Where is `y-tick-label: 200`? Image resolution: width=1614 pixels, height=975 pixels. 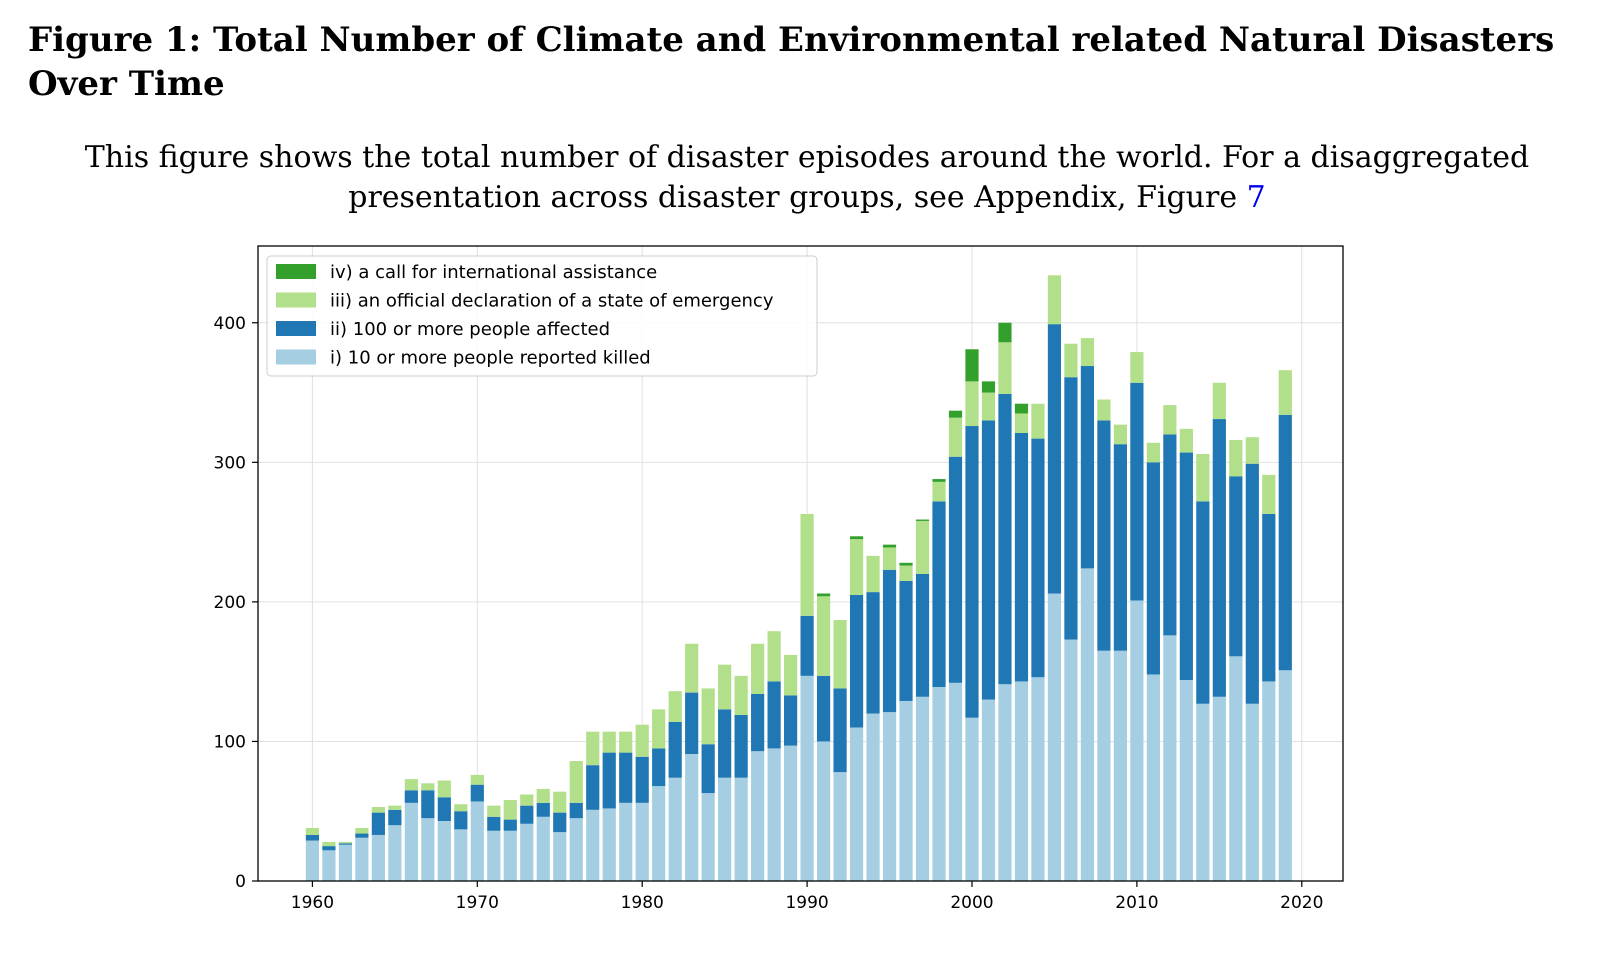
y-tick-label: 200 is located at coordinates (230, 603).